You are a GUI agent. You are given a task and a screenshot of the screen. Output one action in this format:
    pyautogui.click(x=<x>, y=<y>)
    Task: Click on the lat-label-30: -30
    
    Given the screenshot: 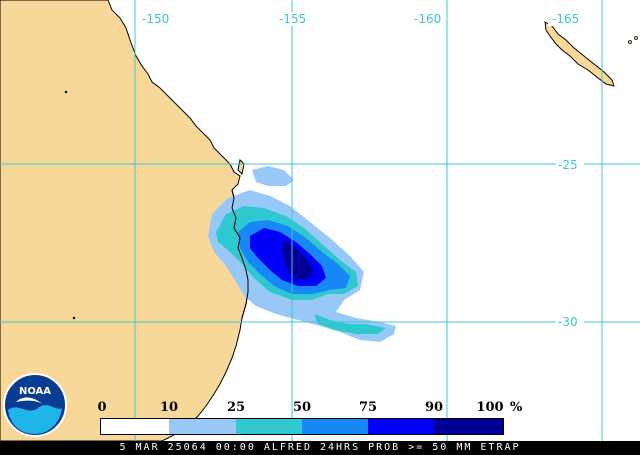 What is the action you would take?
    pyautogui.click(x=568, y=322)
    